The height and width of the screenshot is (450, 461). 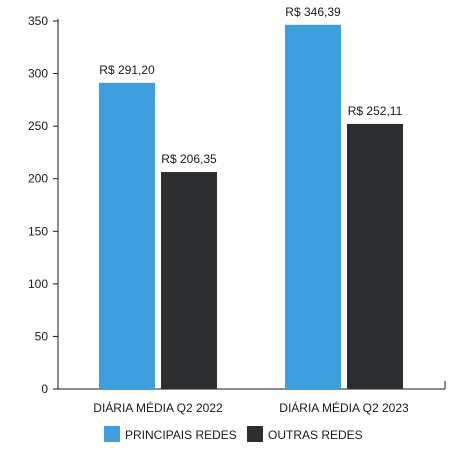 What do you see at coordinates (38, 126) in the screenshot?
I see `y-tick-label: 250` at bounding box center [38, 126].